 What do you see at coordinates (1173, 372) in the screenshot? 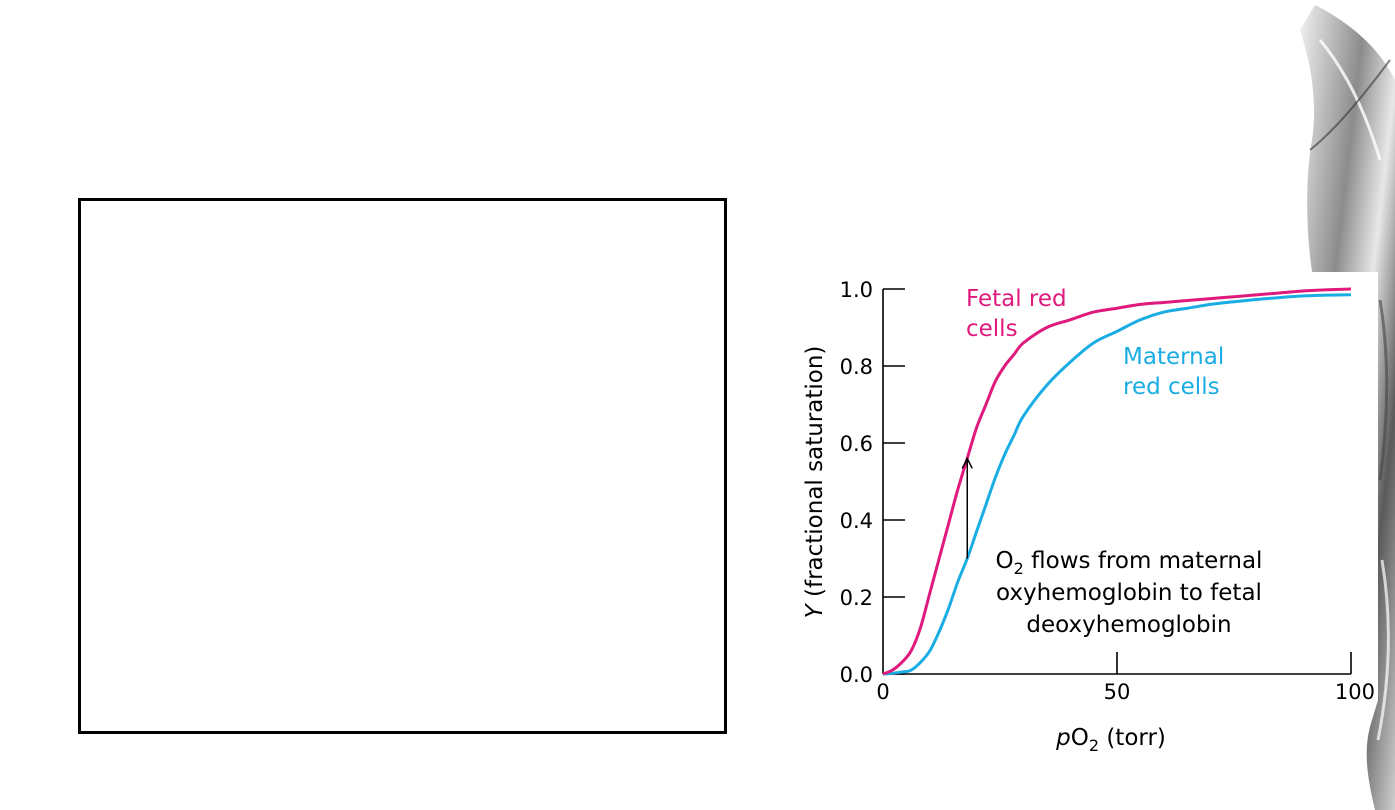
I see `maternal-series-label: Maternal red cells` at bounding box center [1173, 372].